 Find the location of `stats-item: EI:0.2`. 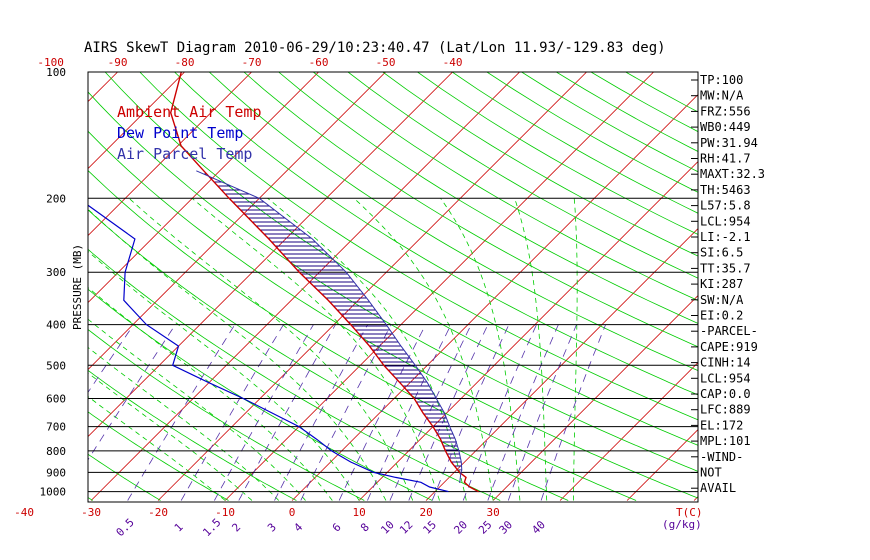

stats-item: EI:0.2 is located at coordinates (721, 316).